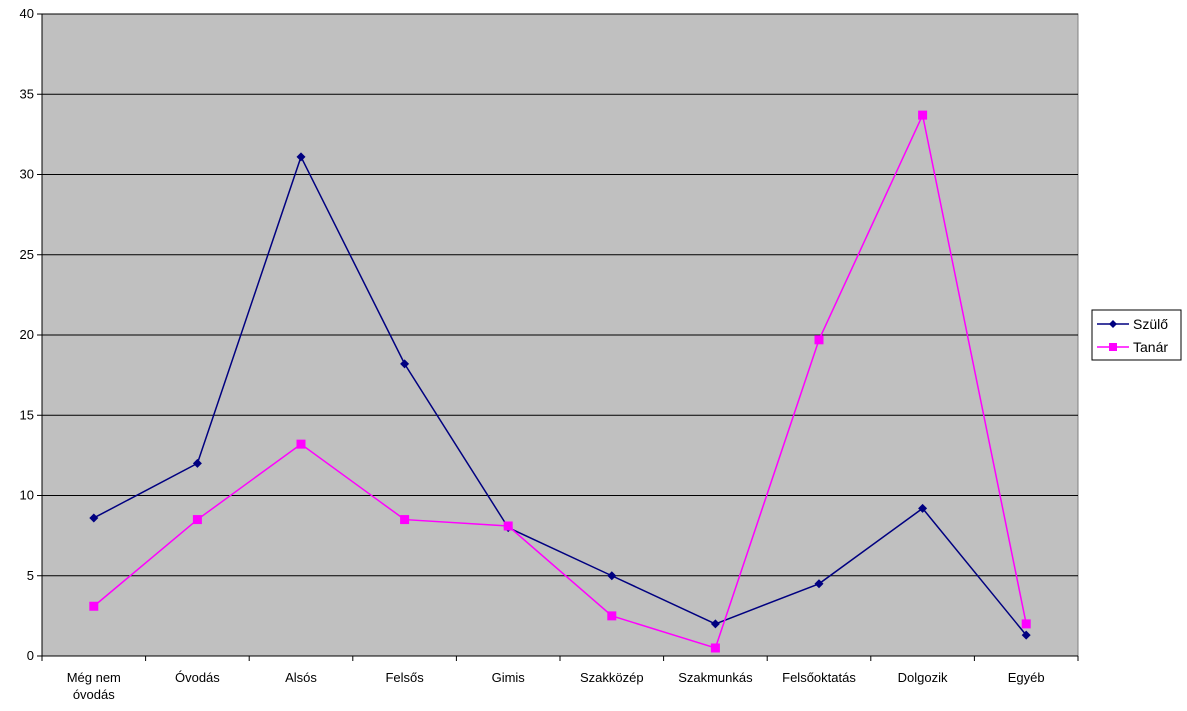  I want to click on x-tick-label: Gimis, so click(509, 677).